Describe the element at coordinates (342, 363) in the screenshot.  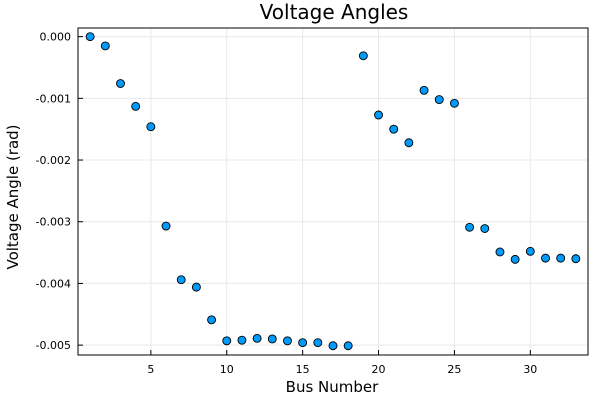
I see `x-axis-ticks: 5 10 15 20 25 30` at that location.